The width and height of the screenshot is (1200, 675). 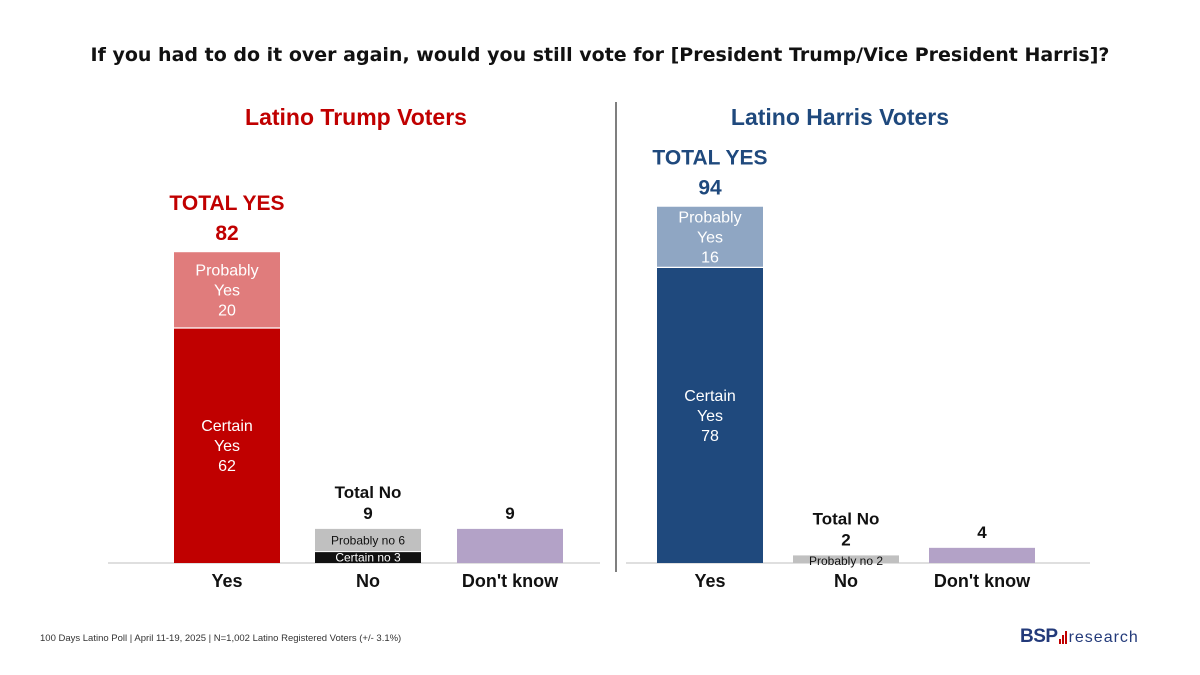 I want to click on trump-bar-yes-certain, so click(x=227, y=445).